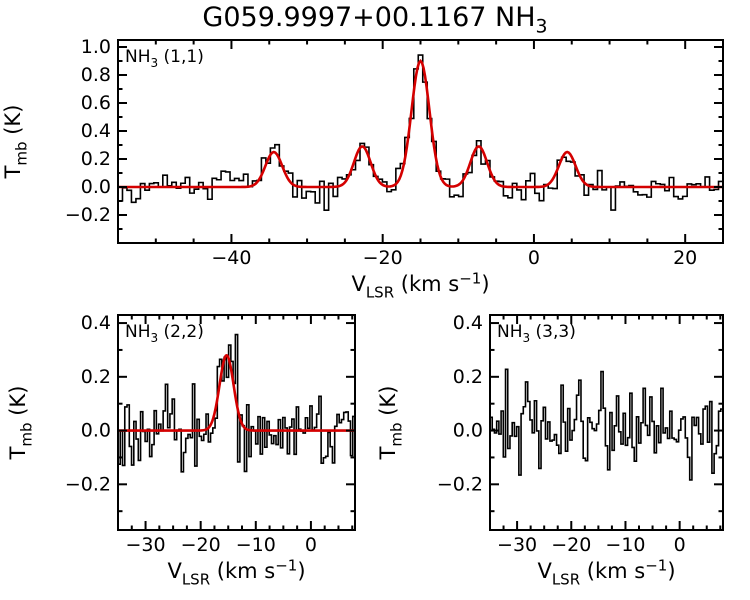 This screenshot has height=600, width=750. I want to click on y-tick-label: 0.8, so click(96, 75).